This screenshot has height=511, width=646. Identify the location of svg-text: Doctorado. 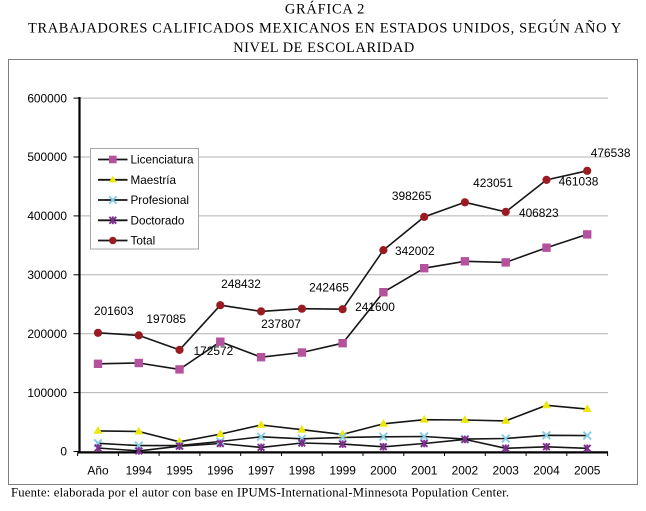
(158, 221).